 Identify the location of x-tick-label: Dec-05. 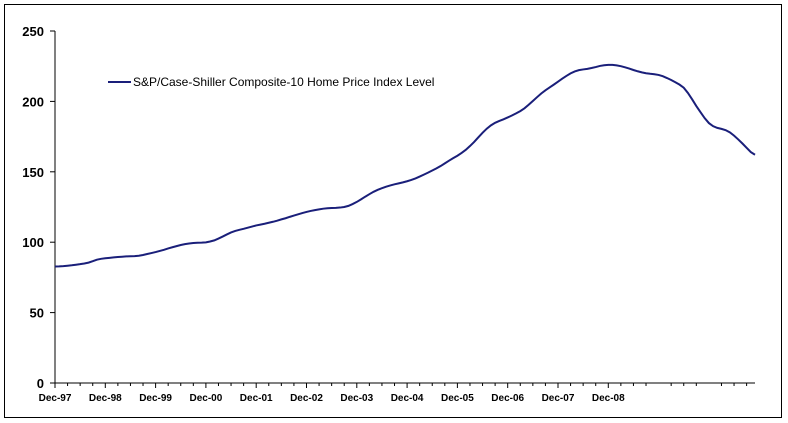
(457, 398).